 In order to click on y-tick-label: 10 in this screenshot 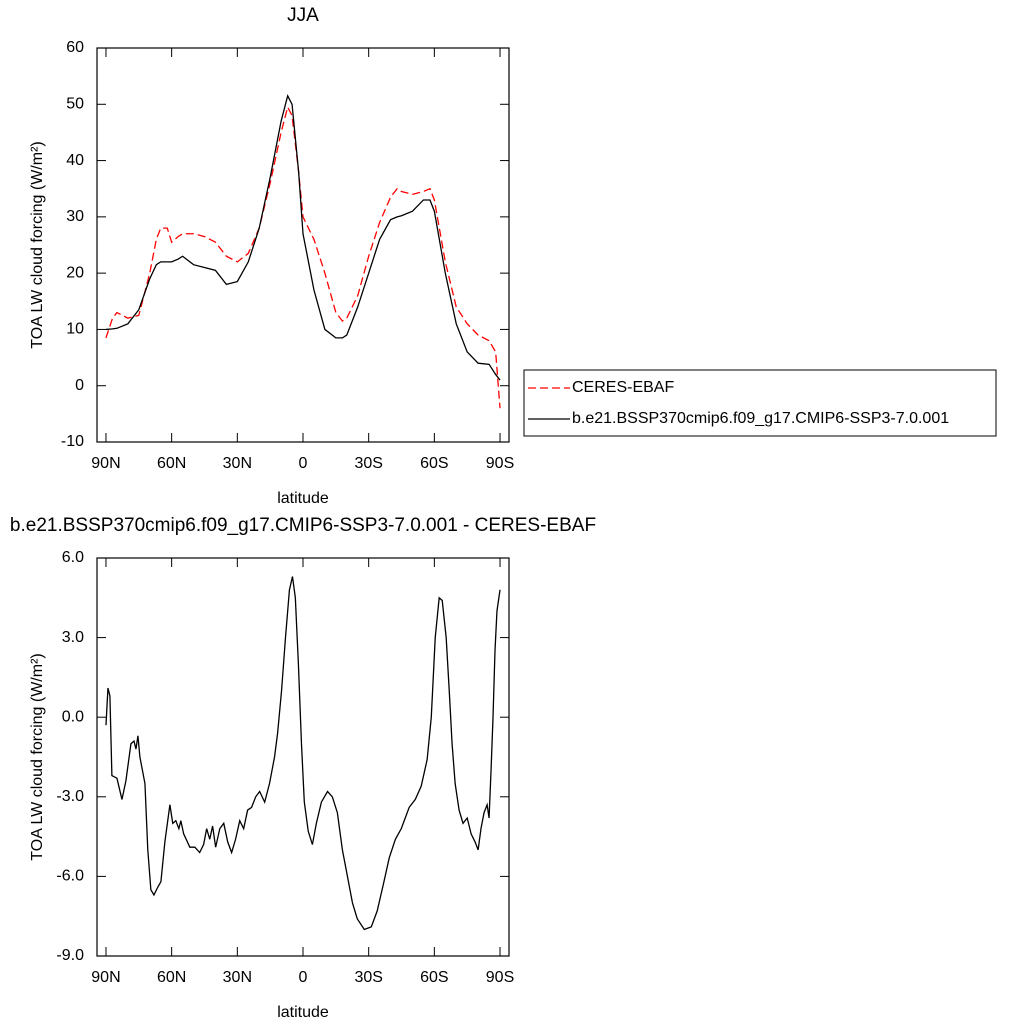, I will do `click(75, 329)`.